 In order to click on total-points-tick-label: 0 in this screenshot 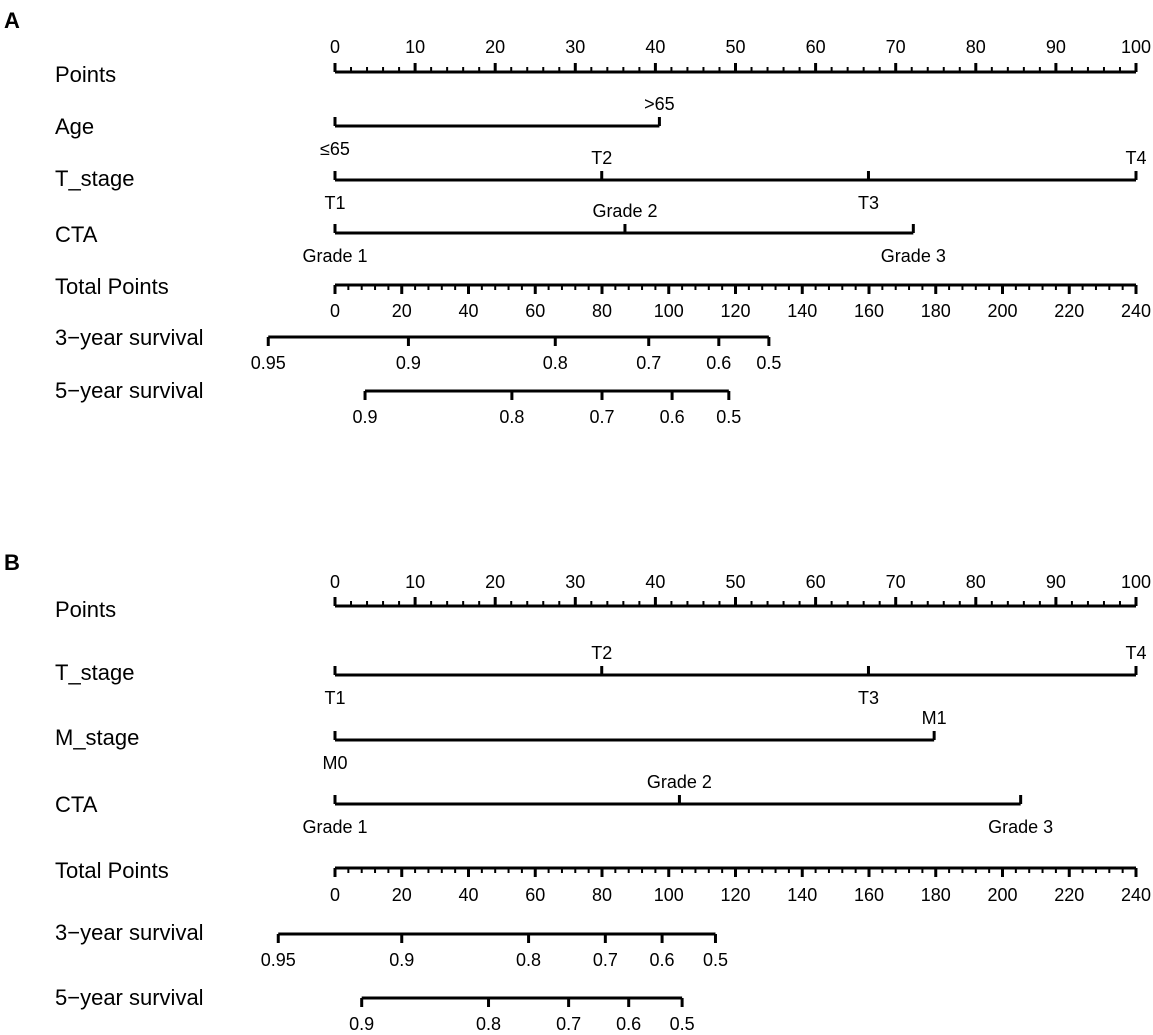, I will do `click(335, 311)`.